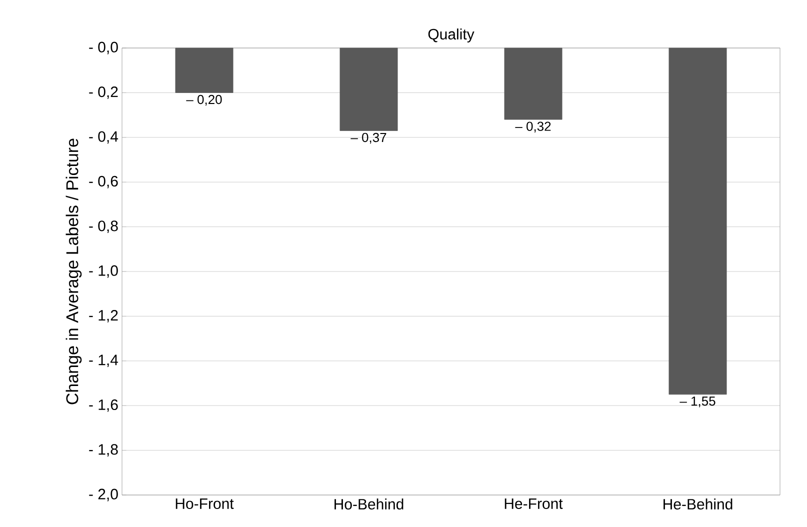 Image resolution: width=807 pixels, height=527 pixels. I want to click on y-tick-label: - 1,0, so click(103, 271).